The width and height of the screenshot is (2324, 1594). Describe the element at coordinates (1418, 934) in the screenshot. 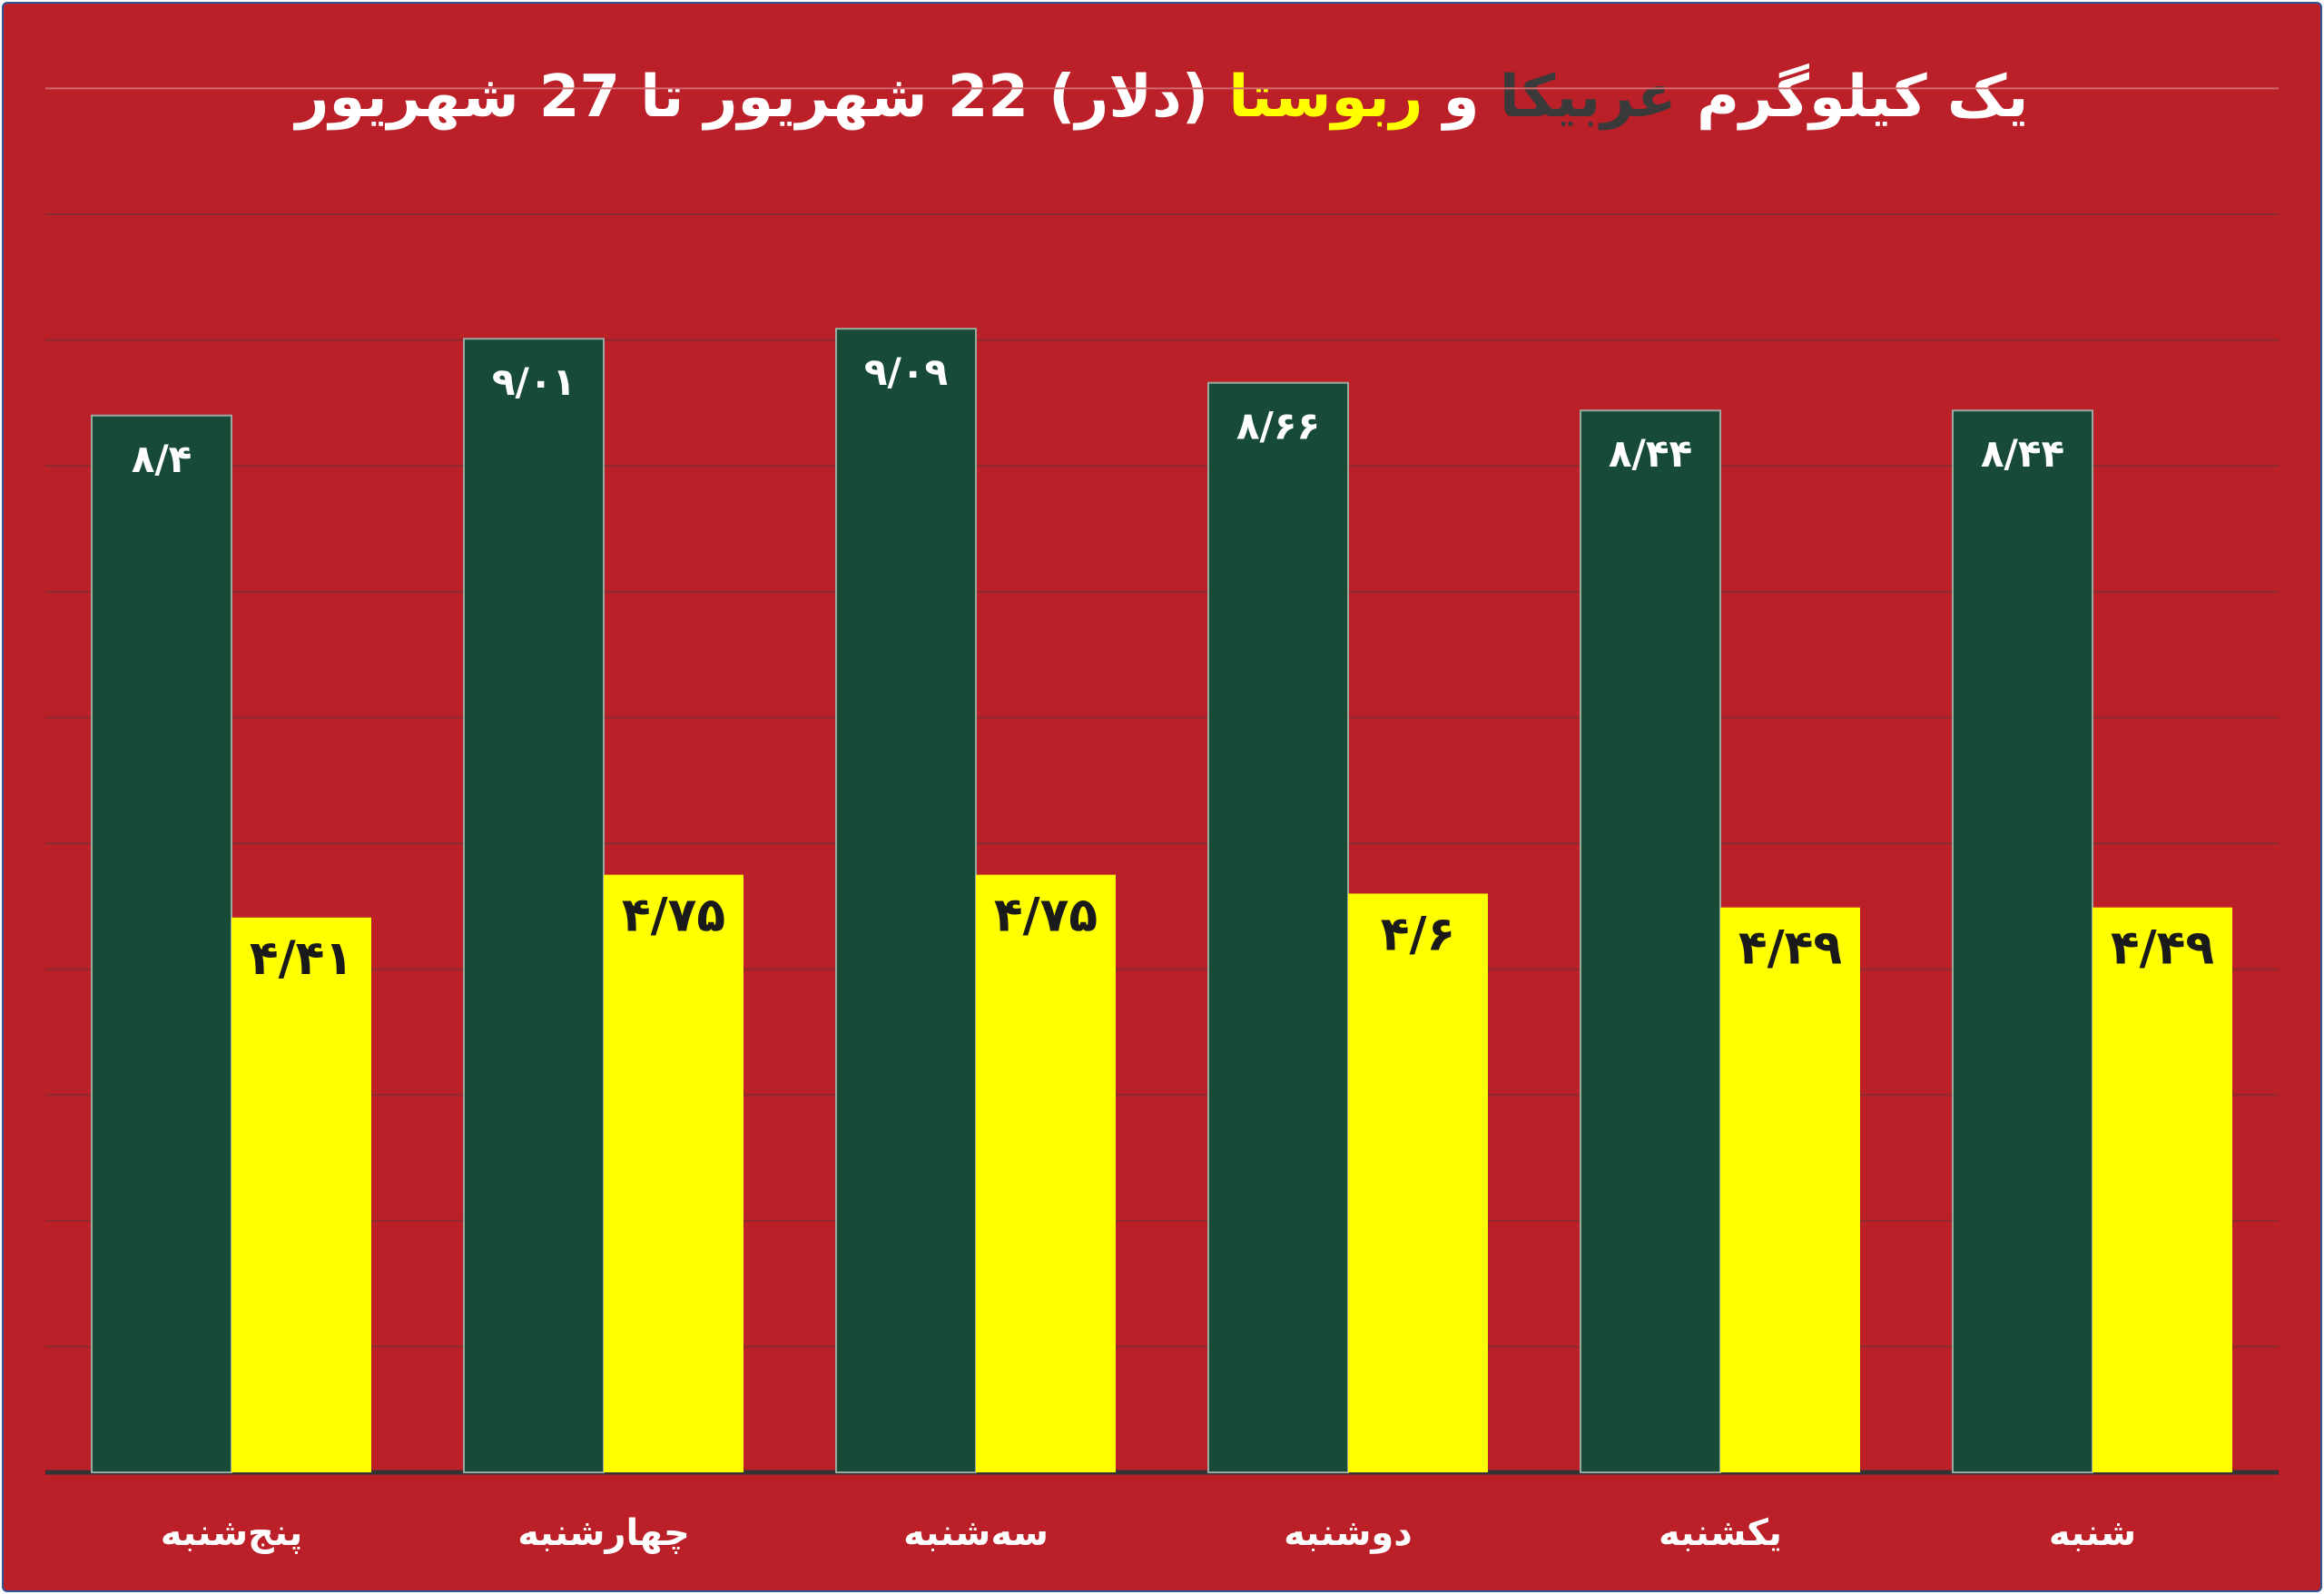

I see `data-label-robusta: ۴/۶` at that location.